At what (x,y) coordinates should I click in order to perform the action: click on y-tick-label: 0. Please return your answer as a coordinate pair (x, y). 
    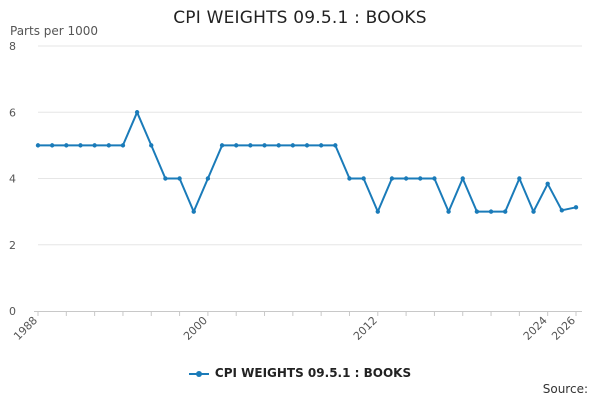
    Looking at the image, I should click on (12, 311).